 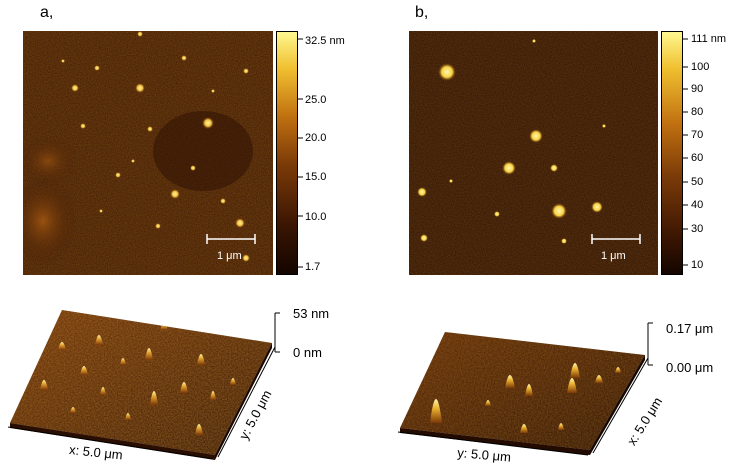 I want to click on colorbar-a-tick-4: 10.0, so click(x=316, y=217).